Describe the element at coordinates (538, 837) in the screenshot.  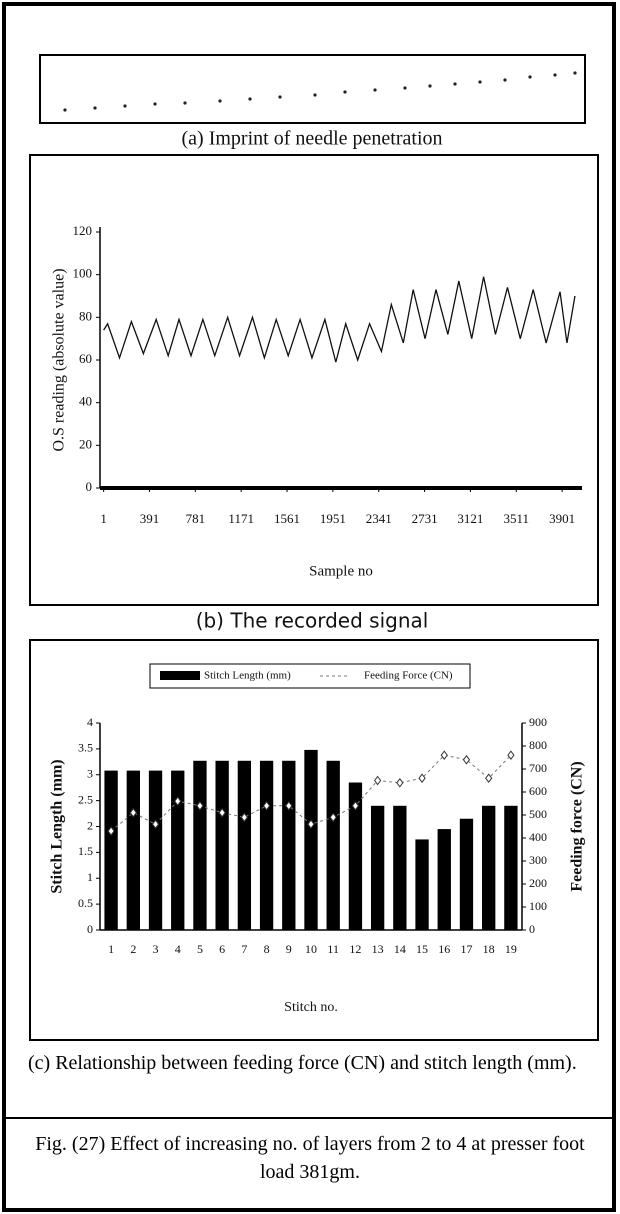
I see `y2-tick-label: 400` at that location.